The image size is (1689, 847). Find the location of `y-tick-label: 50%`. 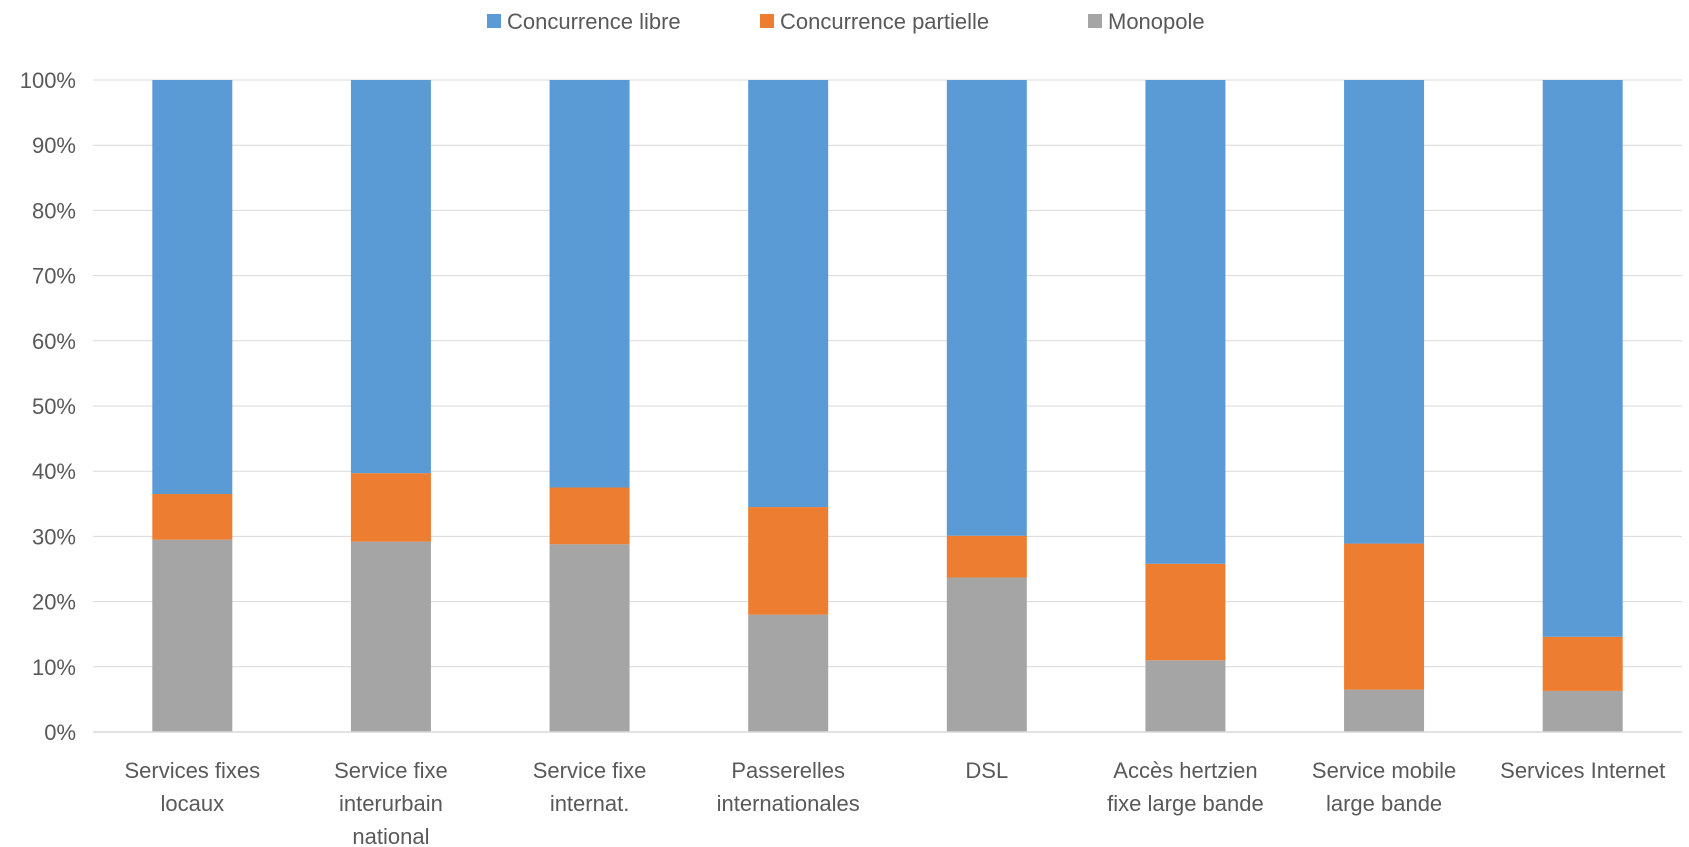

y-tick-label: 50% is located at coordinates (54, 406).